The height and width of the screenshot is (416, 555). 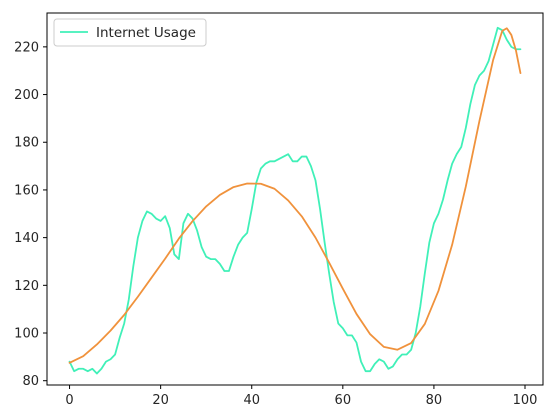 I want to click on x-axis: 0 20 40 60 80 100, so click(x=301, y=396).